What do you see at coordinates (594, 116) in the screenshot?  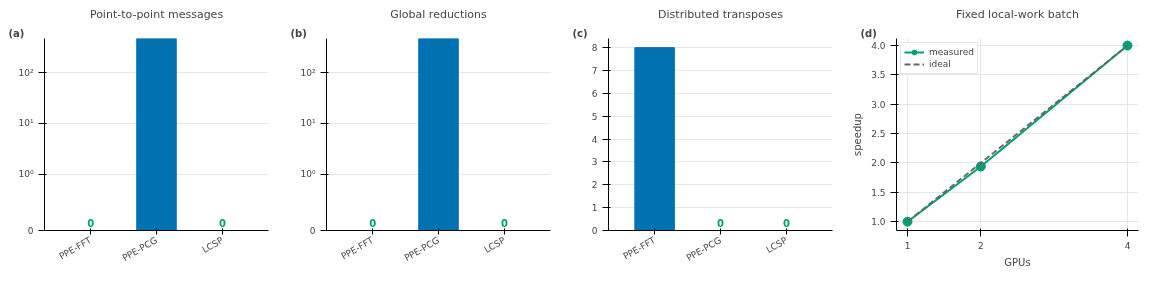 I see `y-tick-label: 5` at bounding box center [594, 116].